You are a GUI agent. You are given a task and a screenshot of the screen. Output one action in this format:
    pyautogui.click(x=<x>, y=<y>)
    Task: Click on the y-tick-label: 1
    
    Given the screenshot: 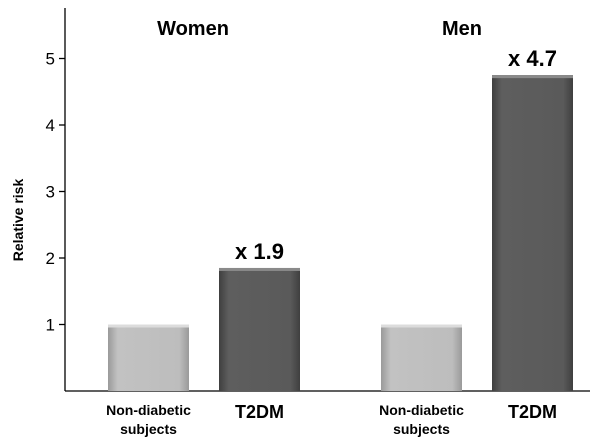 What is the action you would take?
    pyautogui.click(x=50, y=325)
    